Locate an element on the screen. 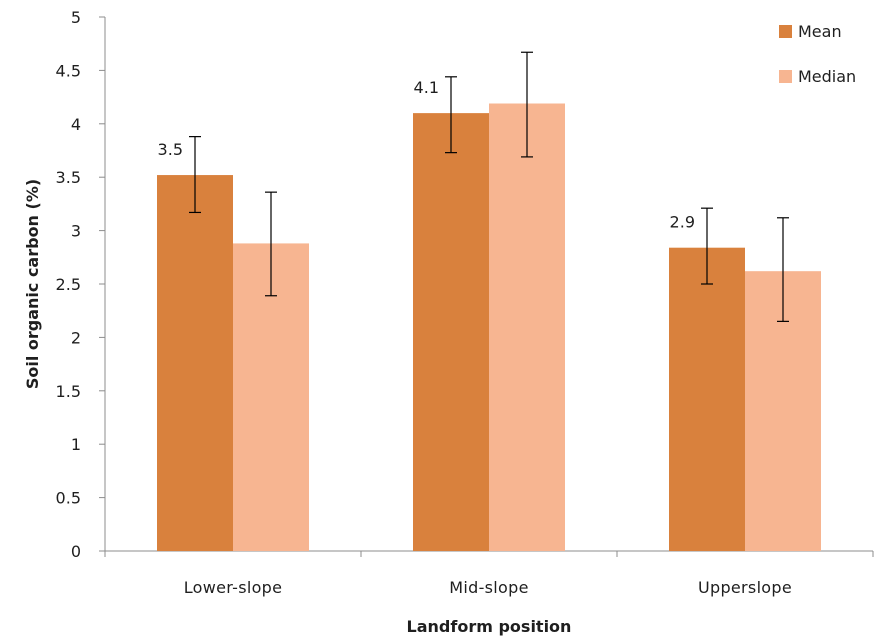  data-label: 3.5 is located at coordinates (170, 149).